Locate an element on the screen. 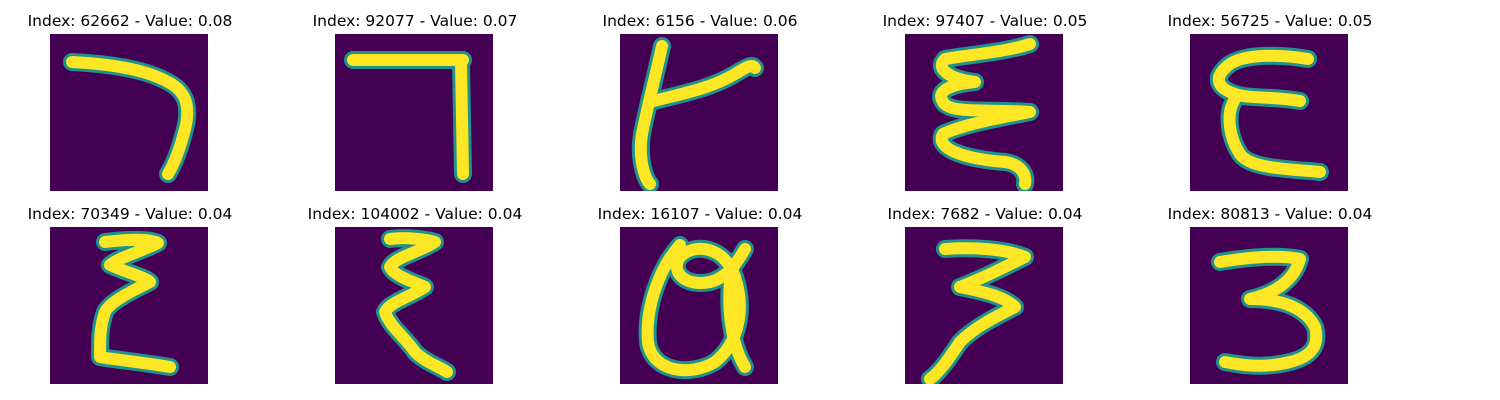 This screenshot has width=1500, height=400. zigzag-xi-icon is located at coordinates (414, 305).